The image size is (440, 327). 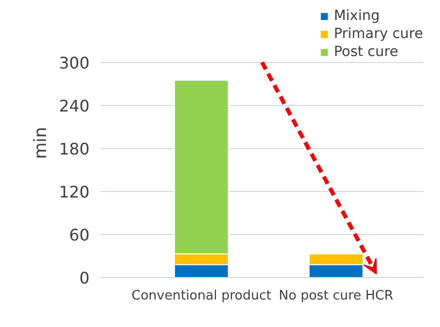 I want to click on x-tick-label: Conventional product, so click(x=202, y=296).